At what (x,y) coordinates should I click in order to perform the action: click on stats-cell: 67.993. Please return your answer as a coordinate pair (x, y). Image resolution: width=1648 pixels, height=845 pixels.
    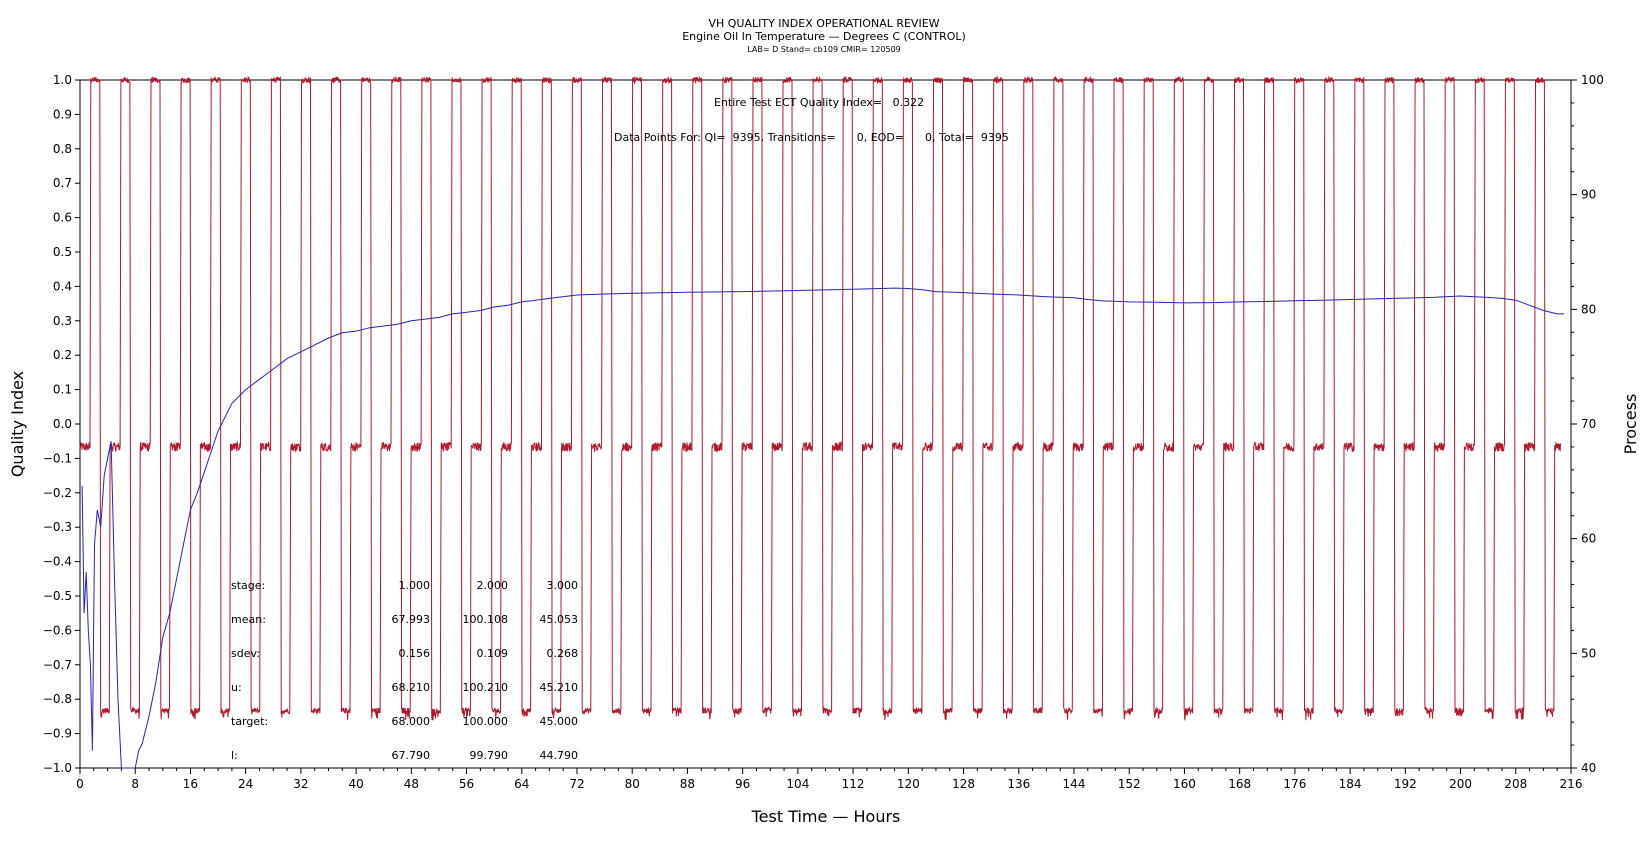
    Looking at the image, I should click on (411, 619).